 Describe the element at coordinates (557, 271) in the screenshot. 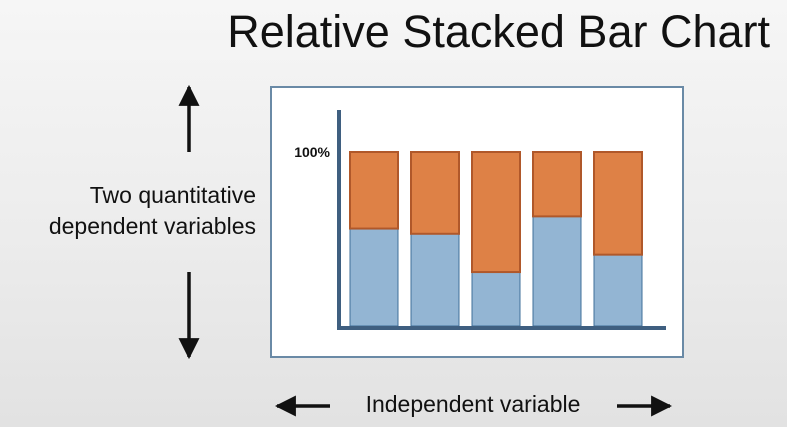

I see `bar-4-bottom-segment` at that location.